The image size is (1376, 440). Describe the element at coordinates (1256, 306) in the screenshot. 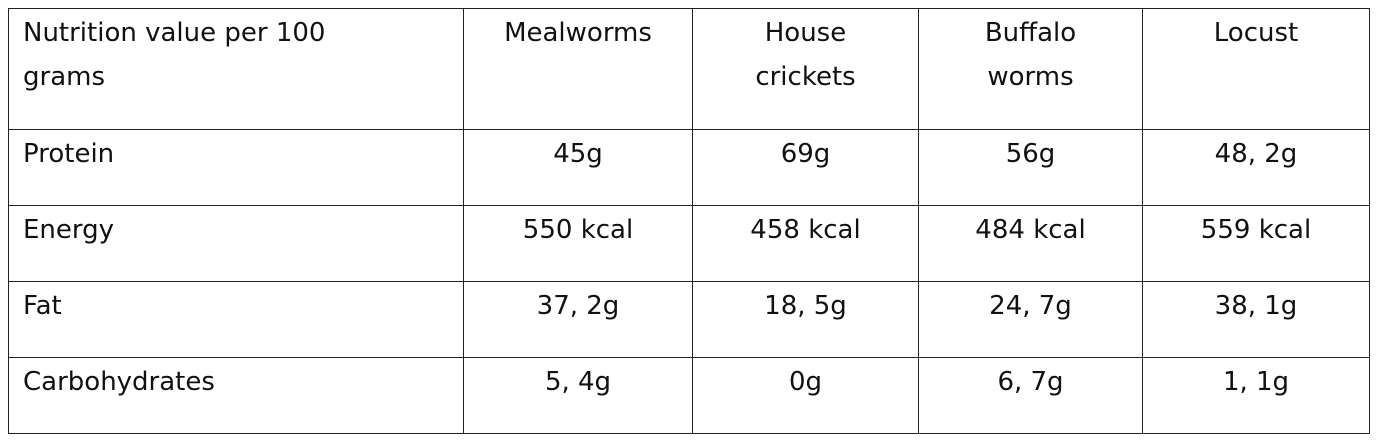

I see `cell-text: 38, 1g` at that location.